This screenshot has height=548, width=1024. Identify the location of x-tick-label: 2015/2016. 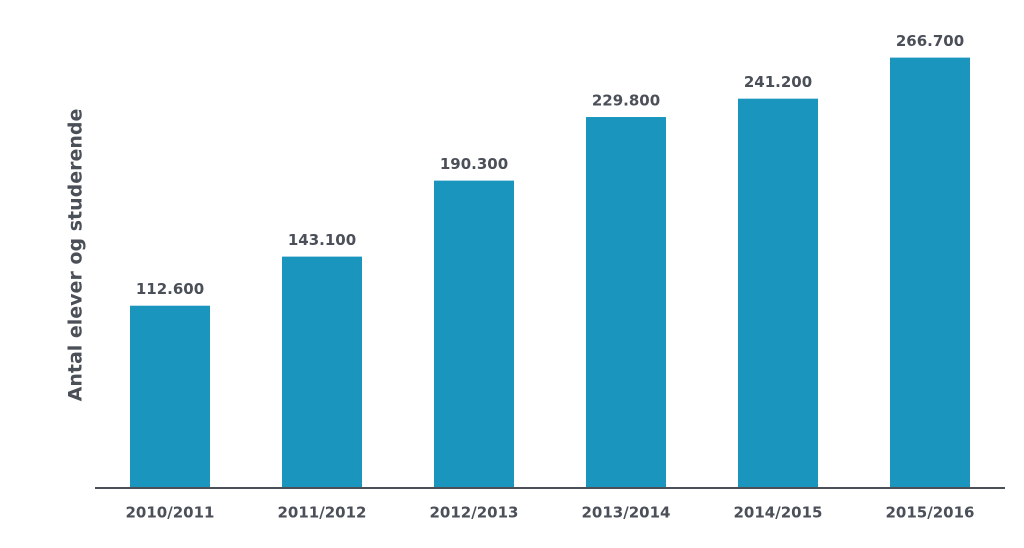
(930, 513).